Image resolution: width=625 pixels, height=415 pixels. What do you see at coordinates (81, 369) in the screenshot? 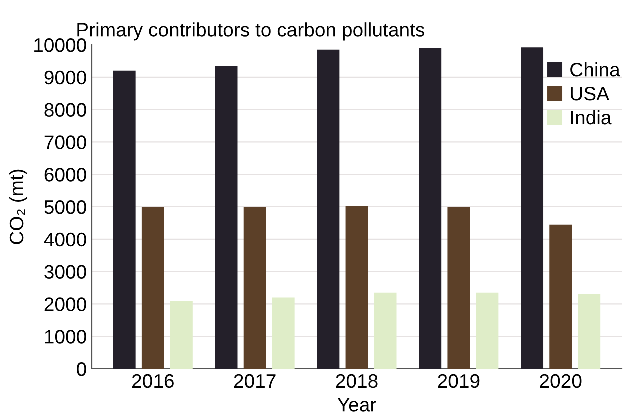
I see `y-tick-label: 0` at bounding box center [81, 369].